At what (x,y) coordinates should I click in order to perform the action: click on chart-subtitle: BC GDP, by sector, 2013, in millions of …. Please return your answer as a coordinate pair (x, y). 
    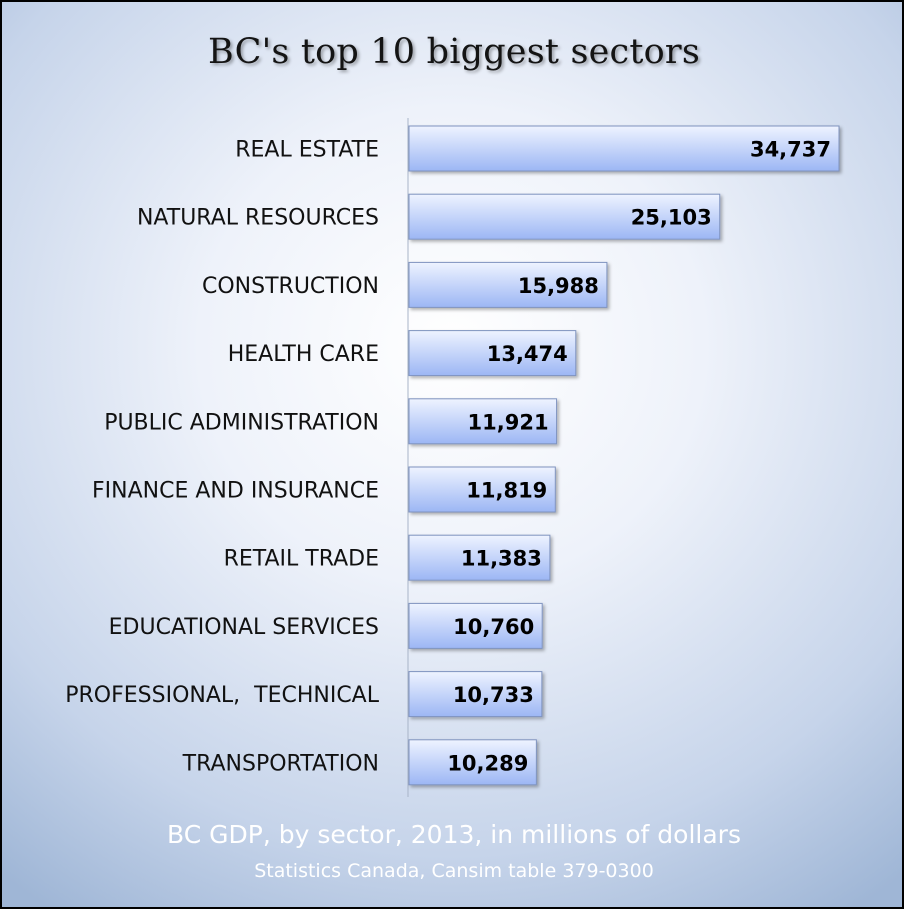
    Looking at the image, I should click on (454, 834).